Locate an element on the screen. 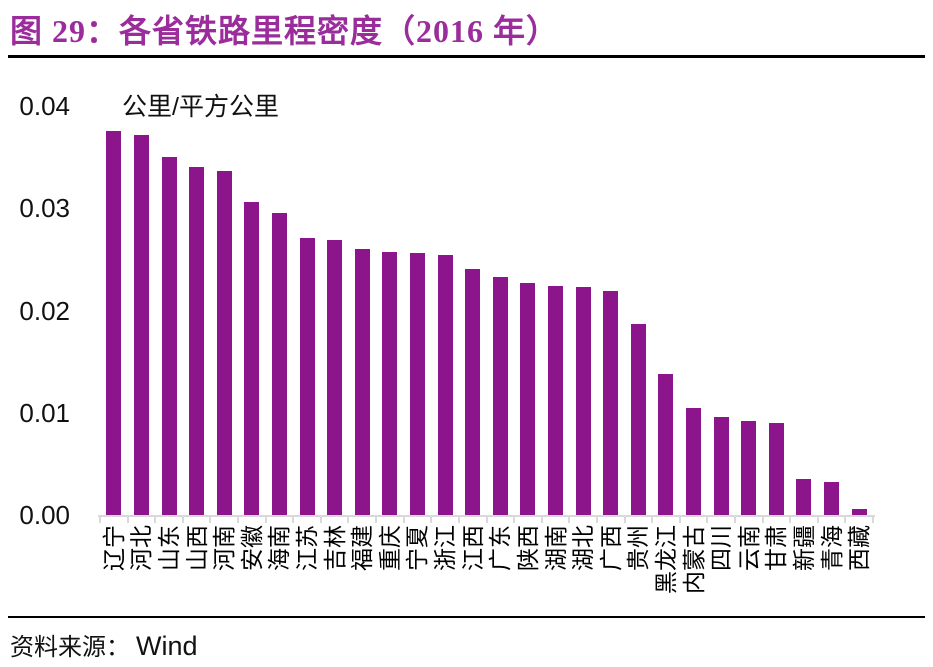  x-axis-label: 黑龙江 is located at coordinates (665, 559).